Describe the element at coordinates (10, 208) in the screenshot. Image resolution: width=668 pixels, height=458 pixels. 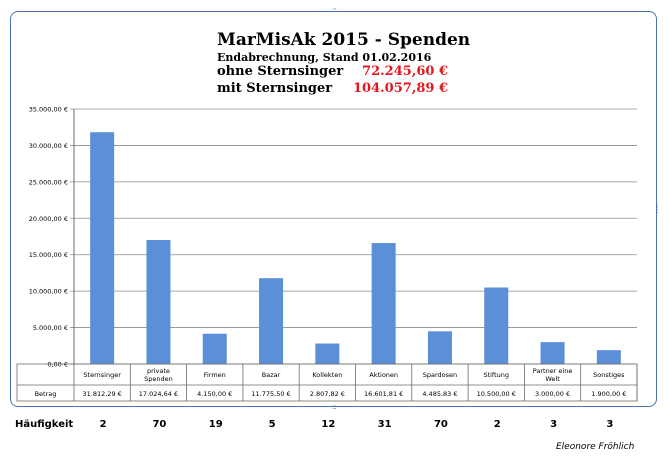
I see `resize-handle-left: :::` at that location.